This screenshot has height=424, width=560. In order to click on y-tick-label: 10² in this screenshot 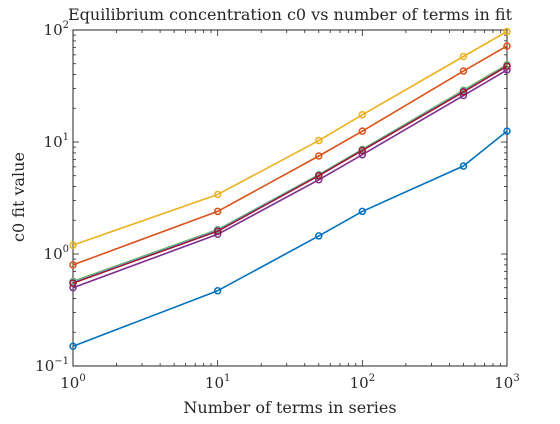, I will do `click(56, 29)`.